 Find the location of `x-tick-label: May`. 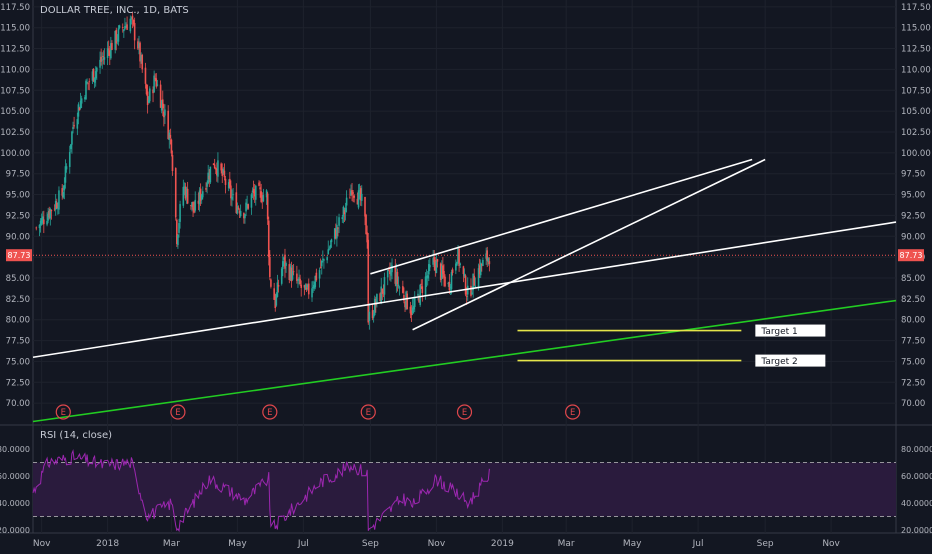

x-tick-label: May is located at coordinates (632, 544).